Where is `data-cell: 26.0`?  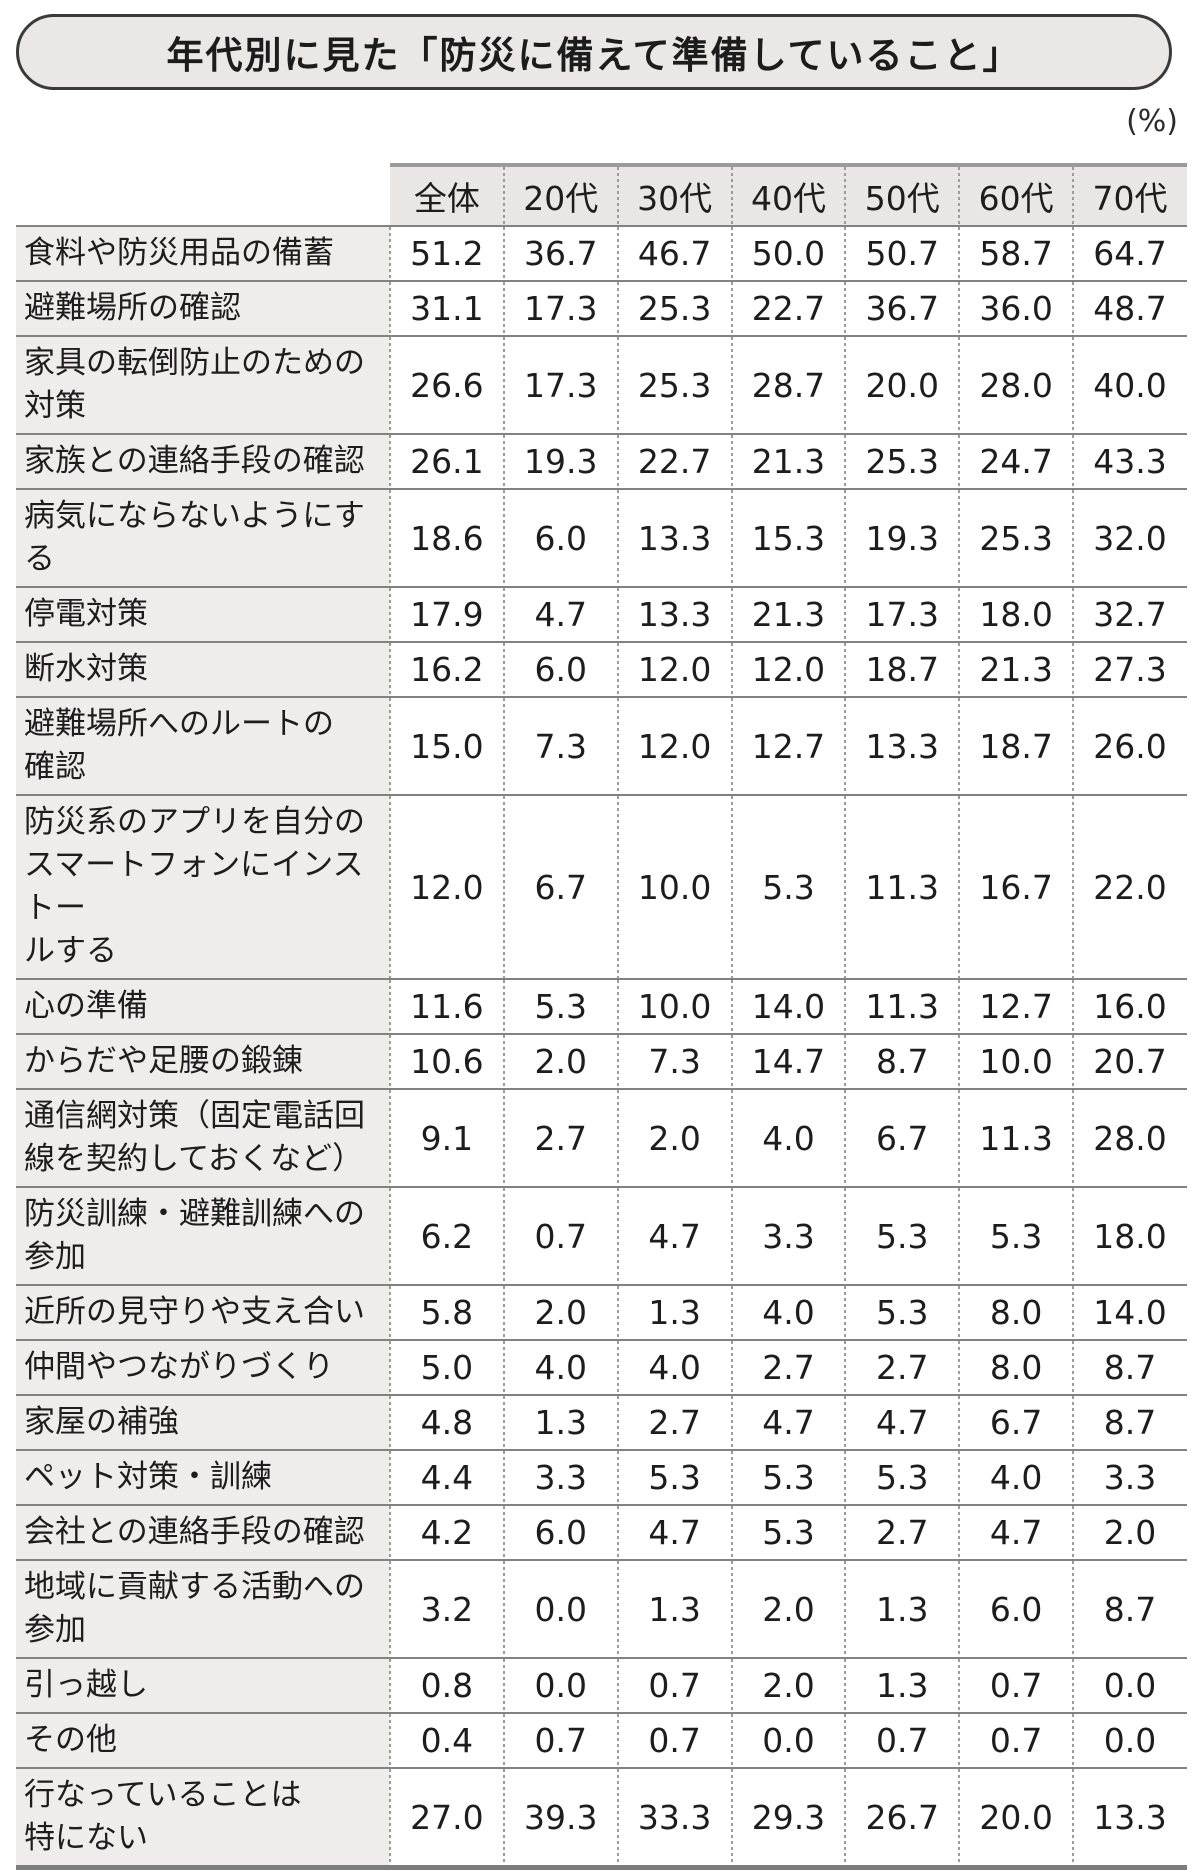
data-cell: 26.0 is located at coordinates (1129, 745).